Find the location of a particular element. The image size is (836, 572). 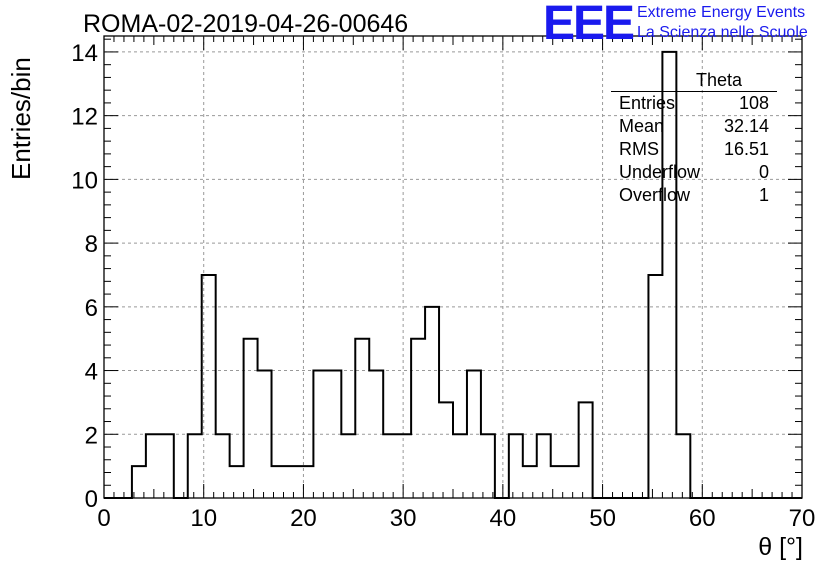

x-tick-label: 60 is located at coordinates (702, 518).